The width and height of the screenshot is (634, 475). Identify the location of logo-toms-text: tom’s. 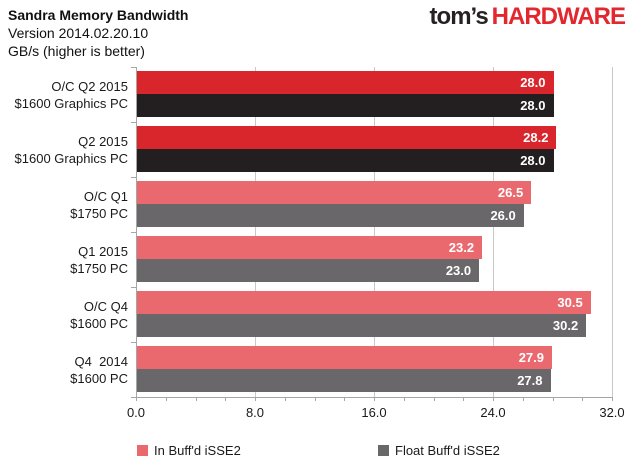
(459, 16).